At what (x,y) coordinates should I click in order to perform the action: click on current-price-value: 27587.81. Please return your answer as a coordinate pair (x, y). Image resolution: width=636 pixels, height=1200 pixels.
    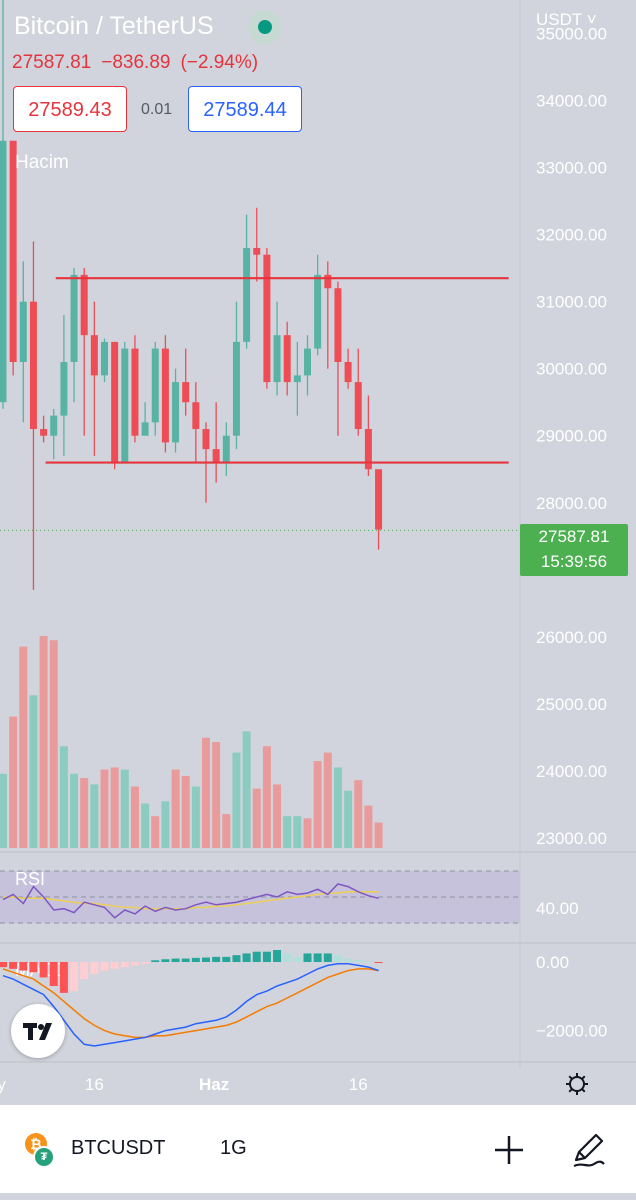
    Looking at the image, I should click on (574, 536).